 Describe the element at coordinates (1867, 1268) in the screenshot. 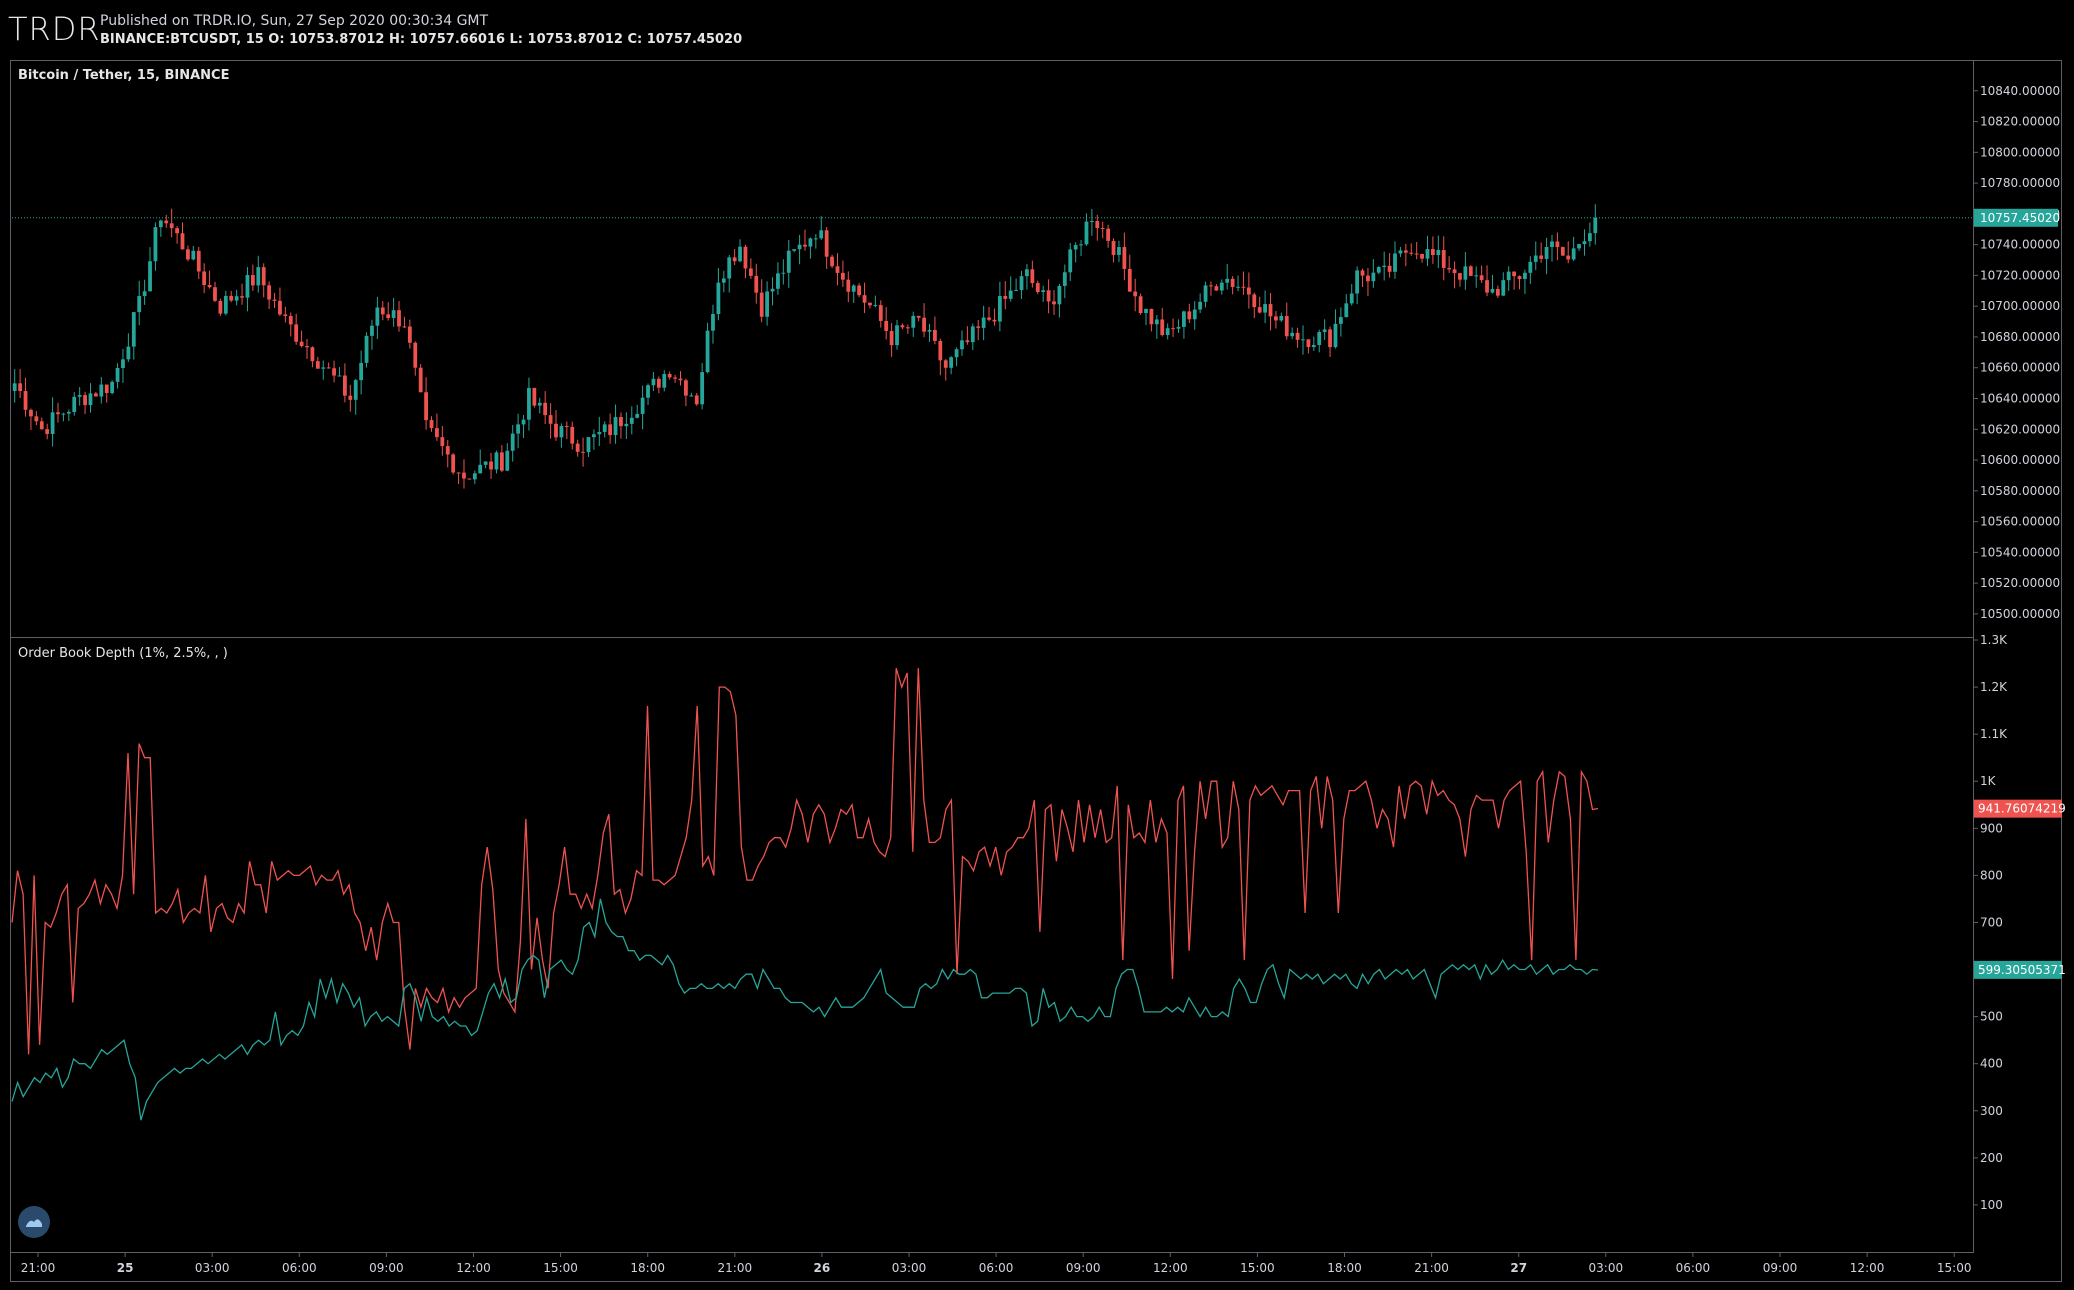

I see `time-tick-label: 12:00` at that location.